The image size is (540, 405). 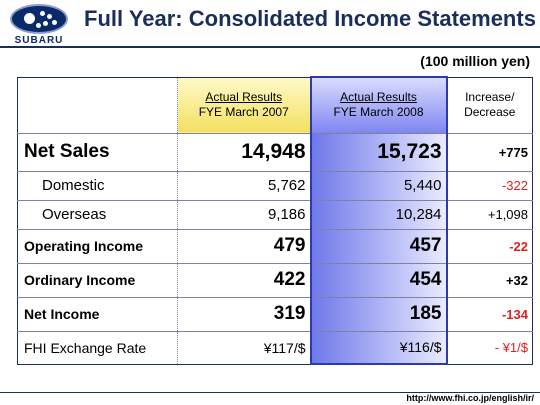 What do you see at coordinates (97, 105) in the screenshot?
I see `header-empty-cell` at bounding box center [97, 105].